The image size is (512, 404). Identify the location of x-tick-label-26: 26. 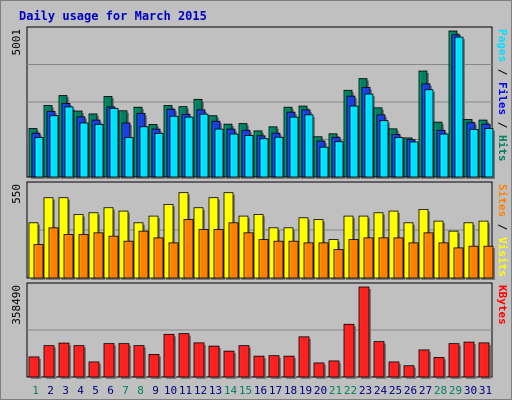
(410, 390).